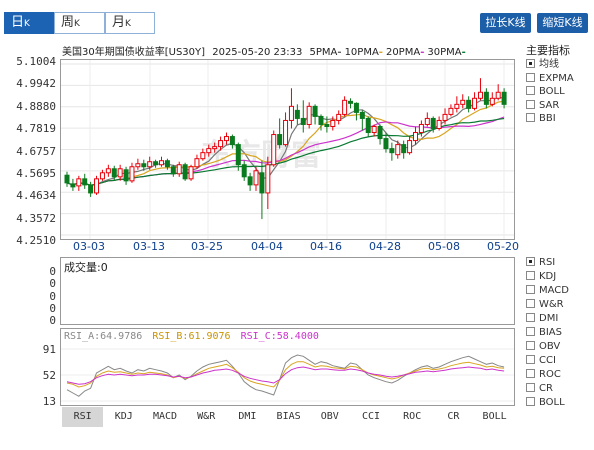 This screenshot has width=594, height=450. I want to click on rsi-c-value: 58.4000, so click(297, 336).